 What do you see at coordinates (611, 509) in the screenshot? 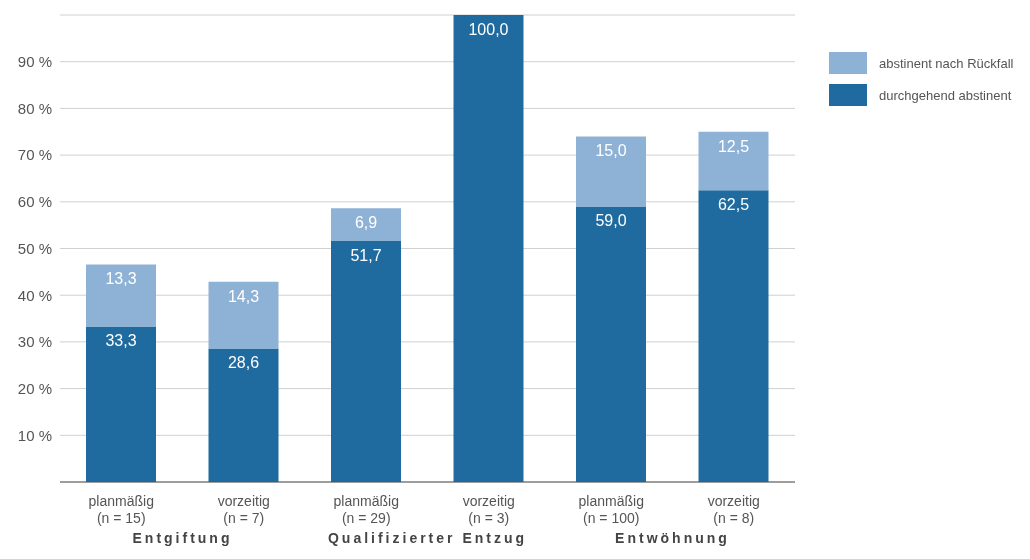
I see `x-tick-label: planmäßig (n = 100)` at bounding box center [611, 509].